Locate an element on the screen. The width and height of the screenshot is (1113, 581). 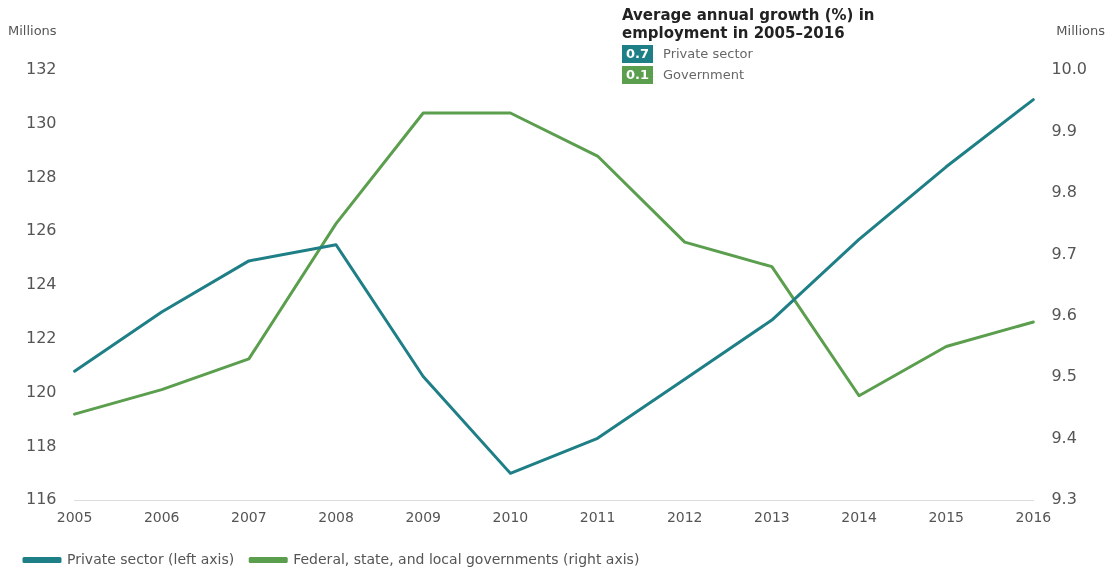
y-tick-label: 132 is located at coordinates (41, 69).